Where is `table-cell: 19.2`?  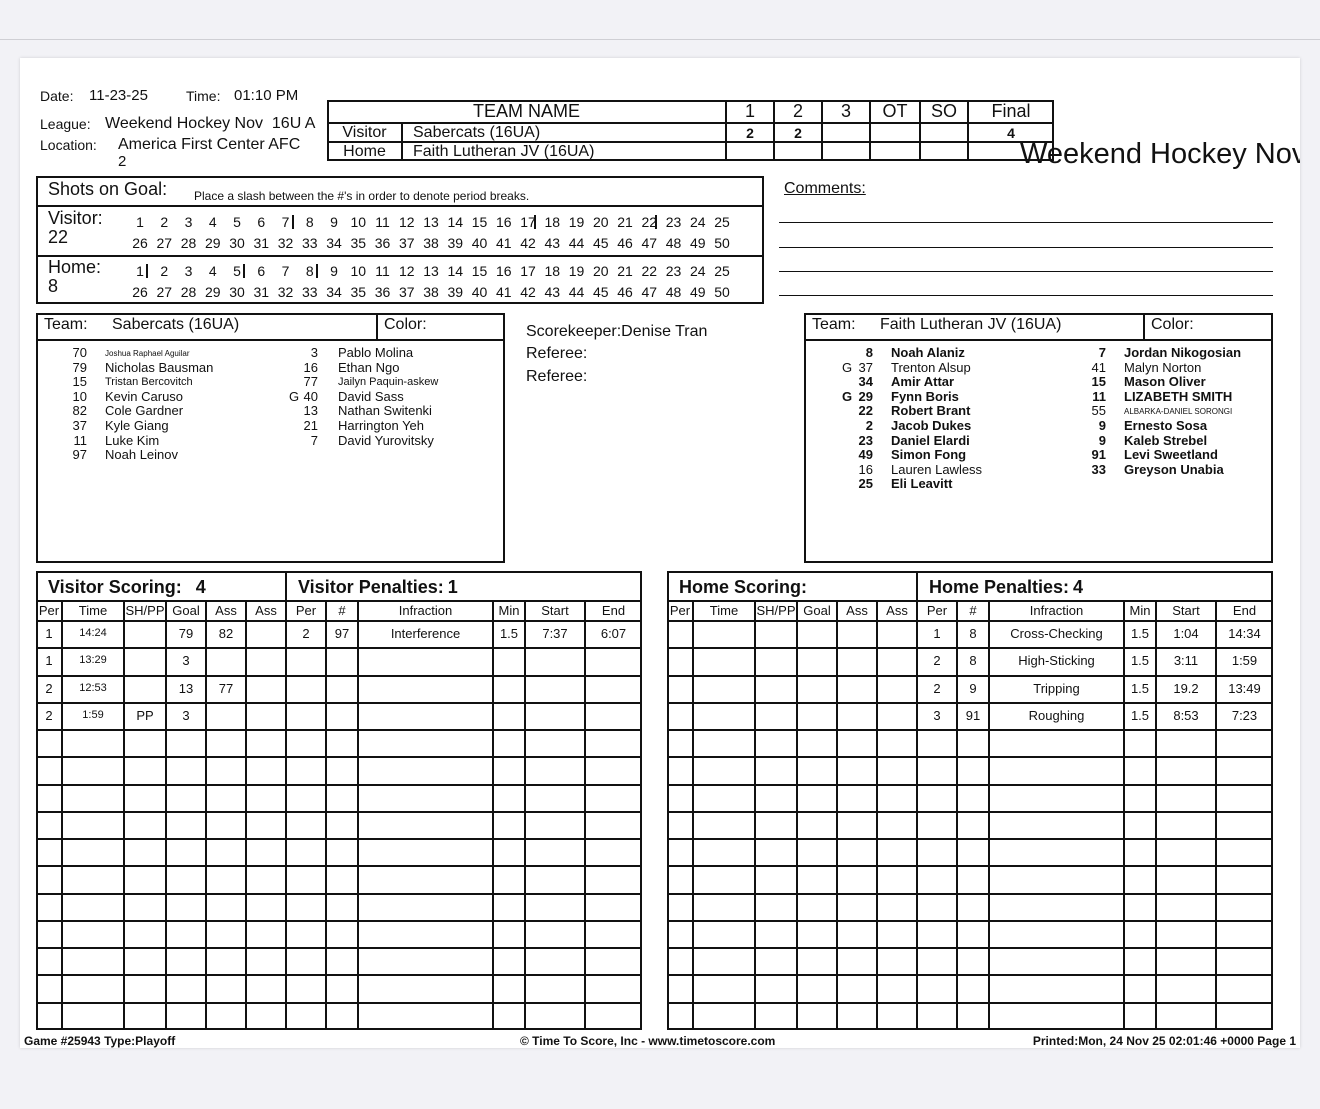
table-cell: 19.2 is located at coordinates (1186, 688).